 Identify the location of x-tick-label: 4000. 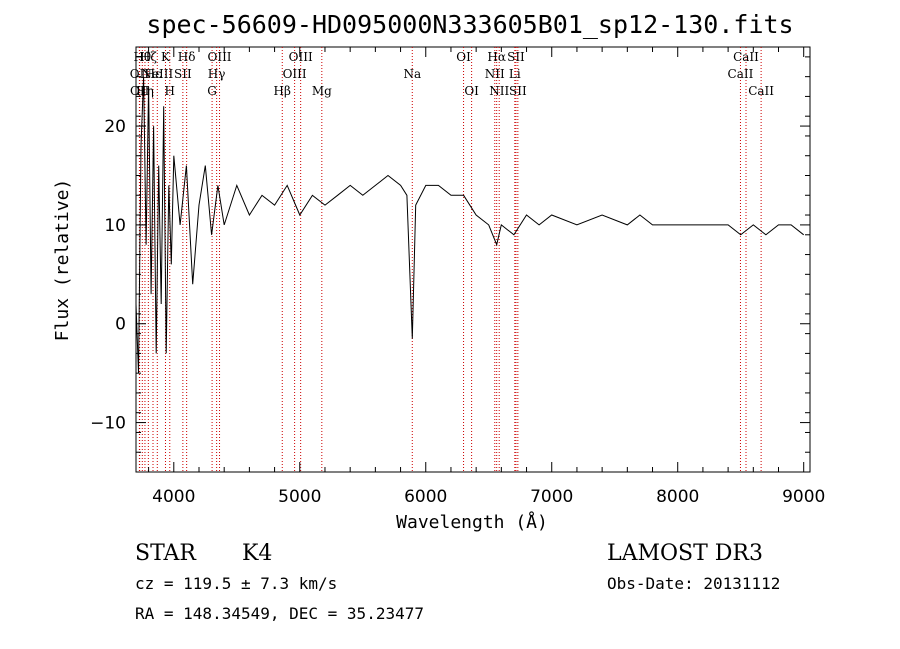
(173, 497).